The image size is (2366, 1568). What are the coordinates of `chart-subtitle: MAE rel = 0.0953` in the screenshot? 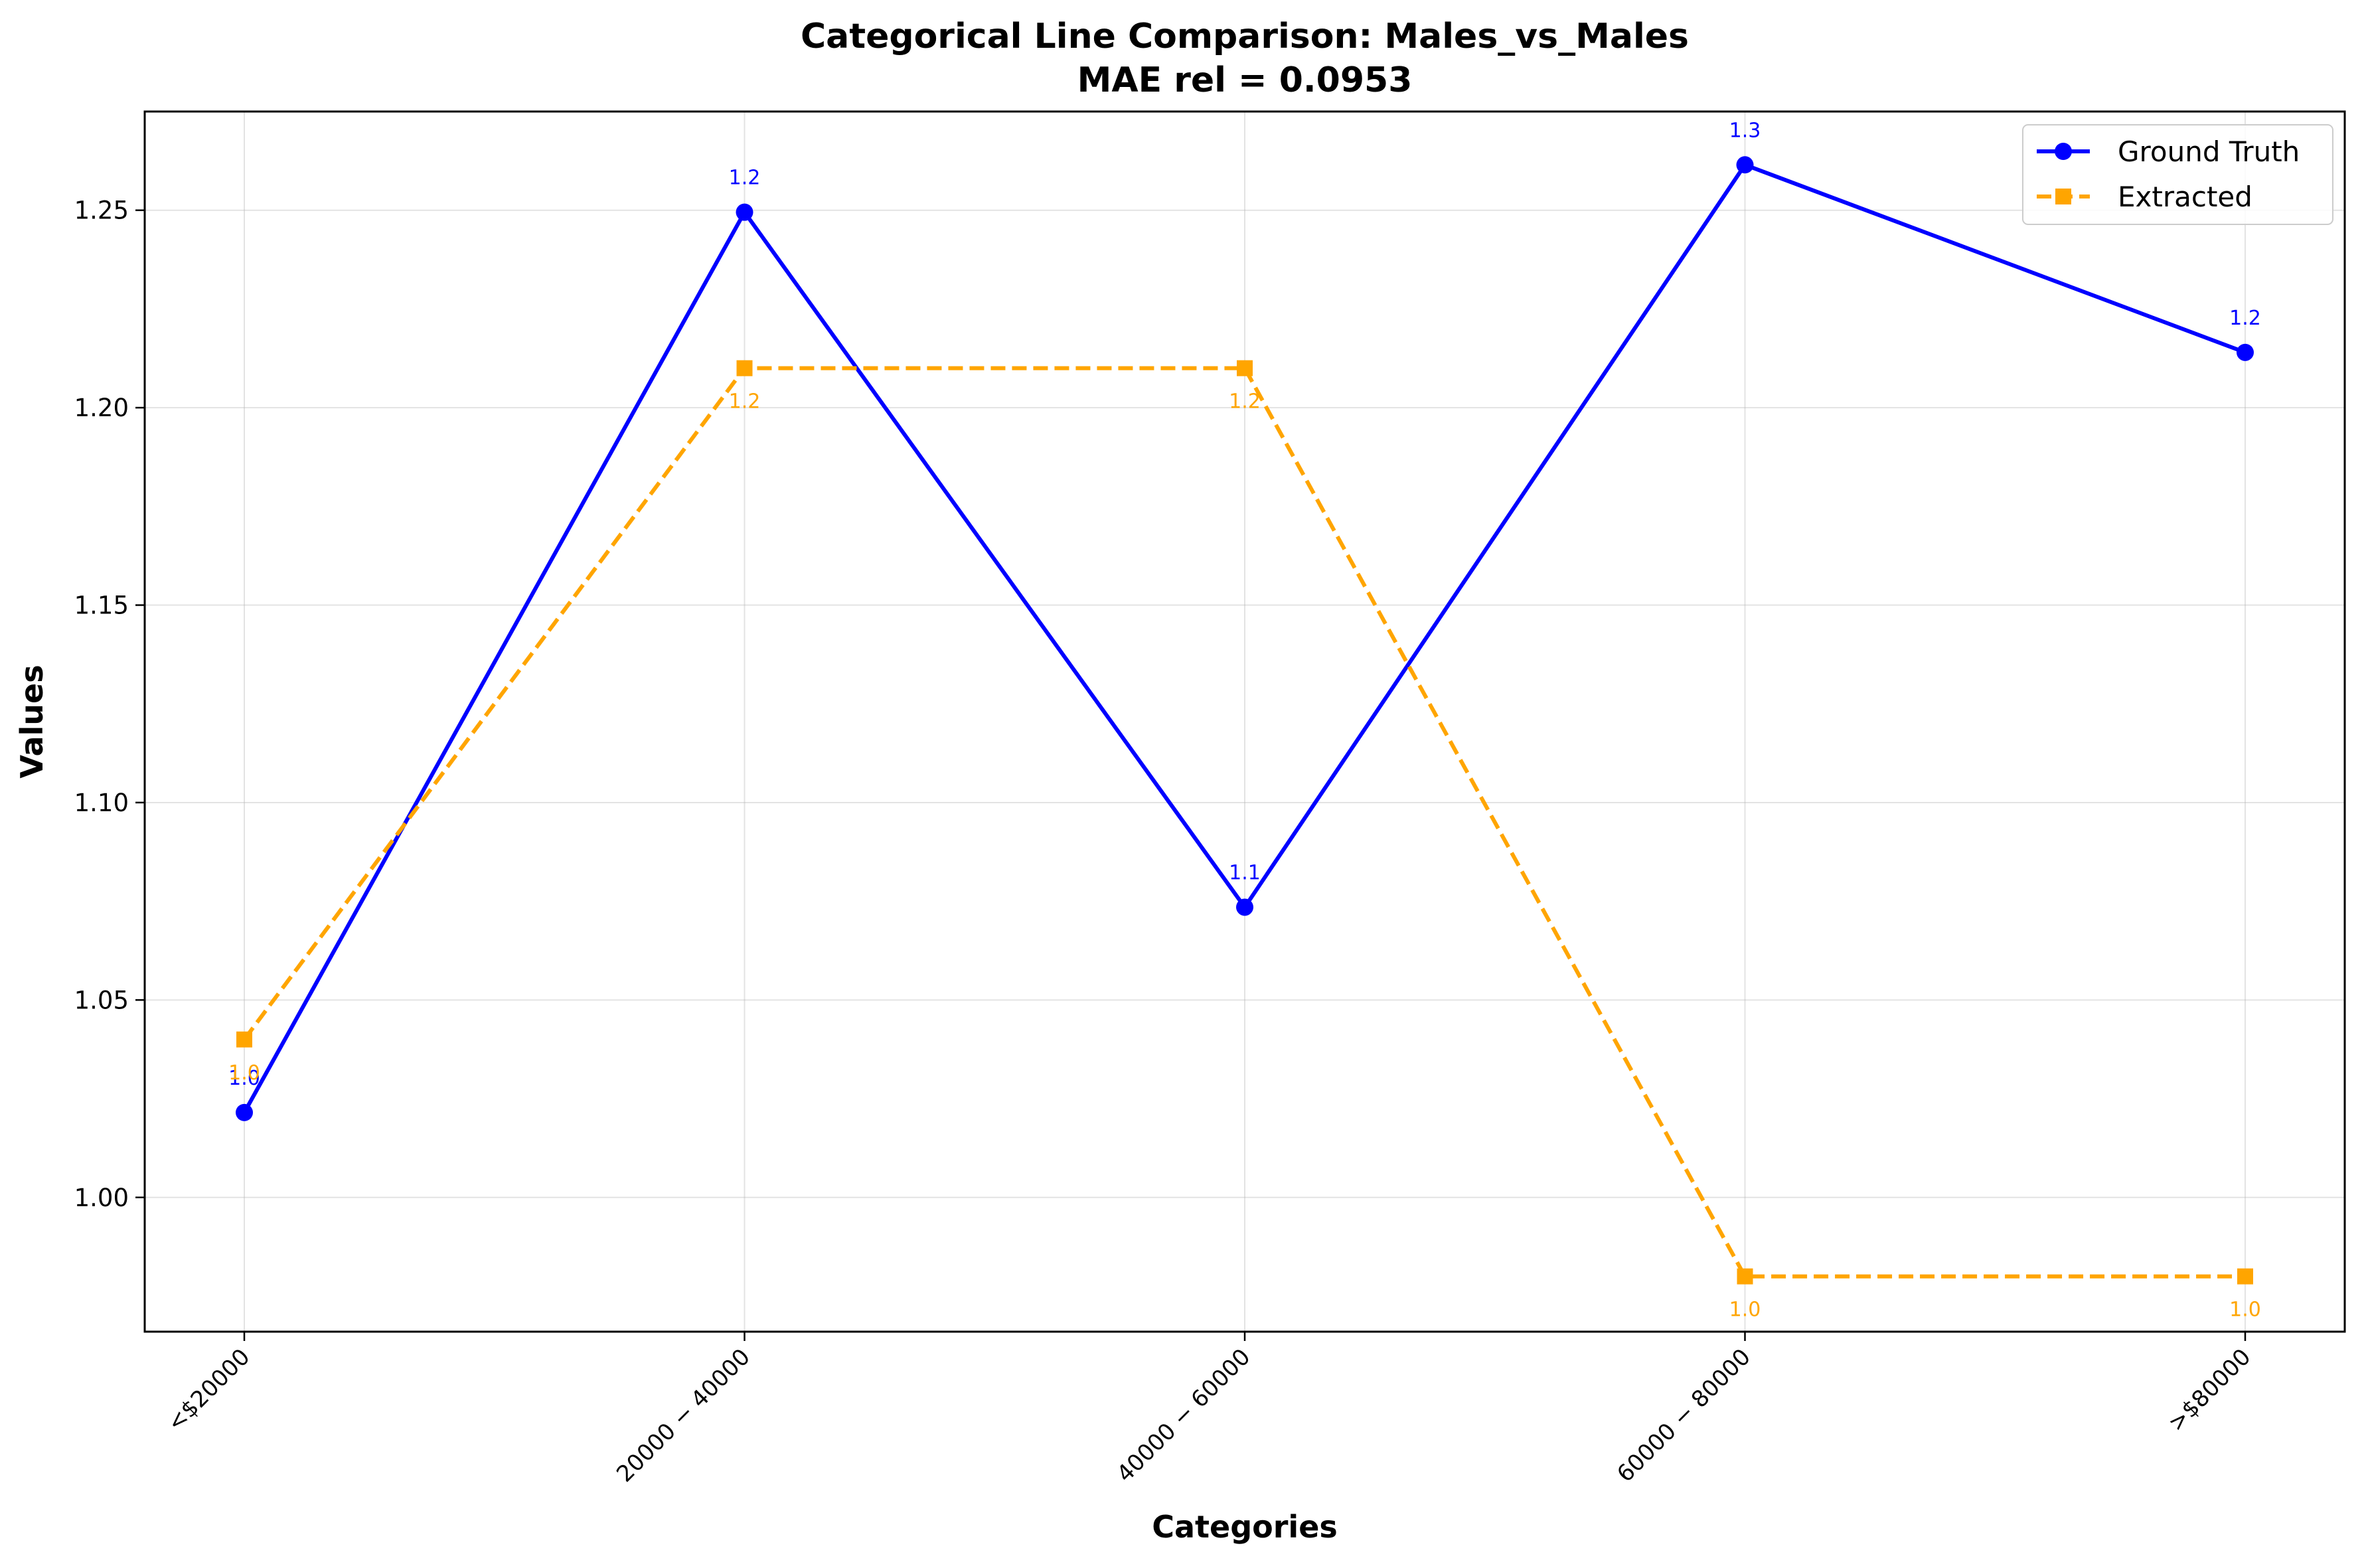 It's located at (1245, 80).